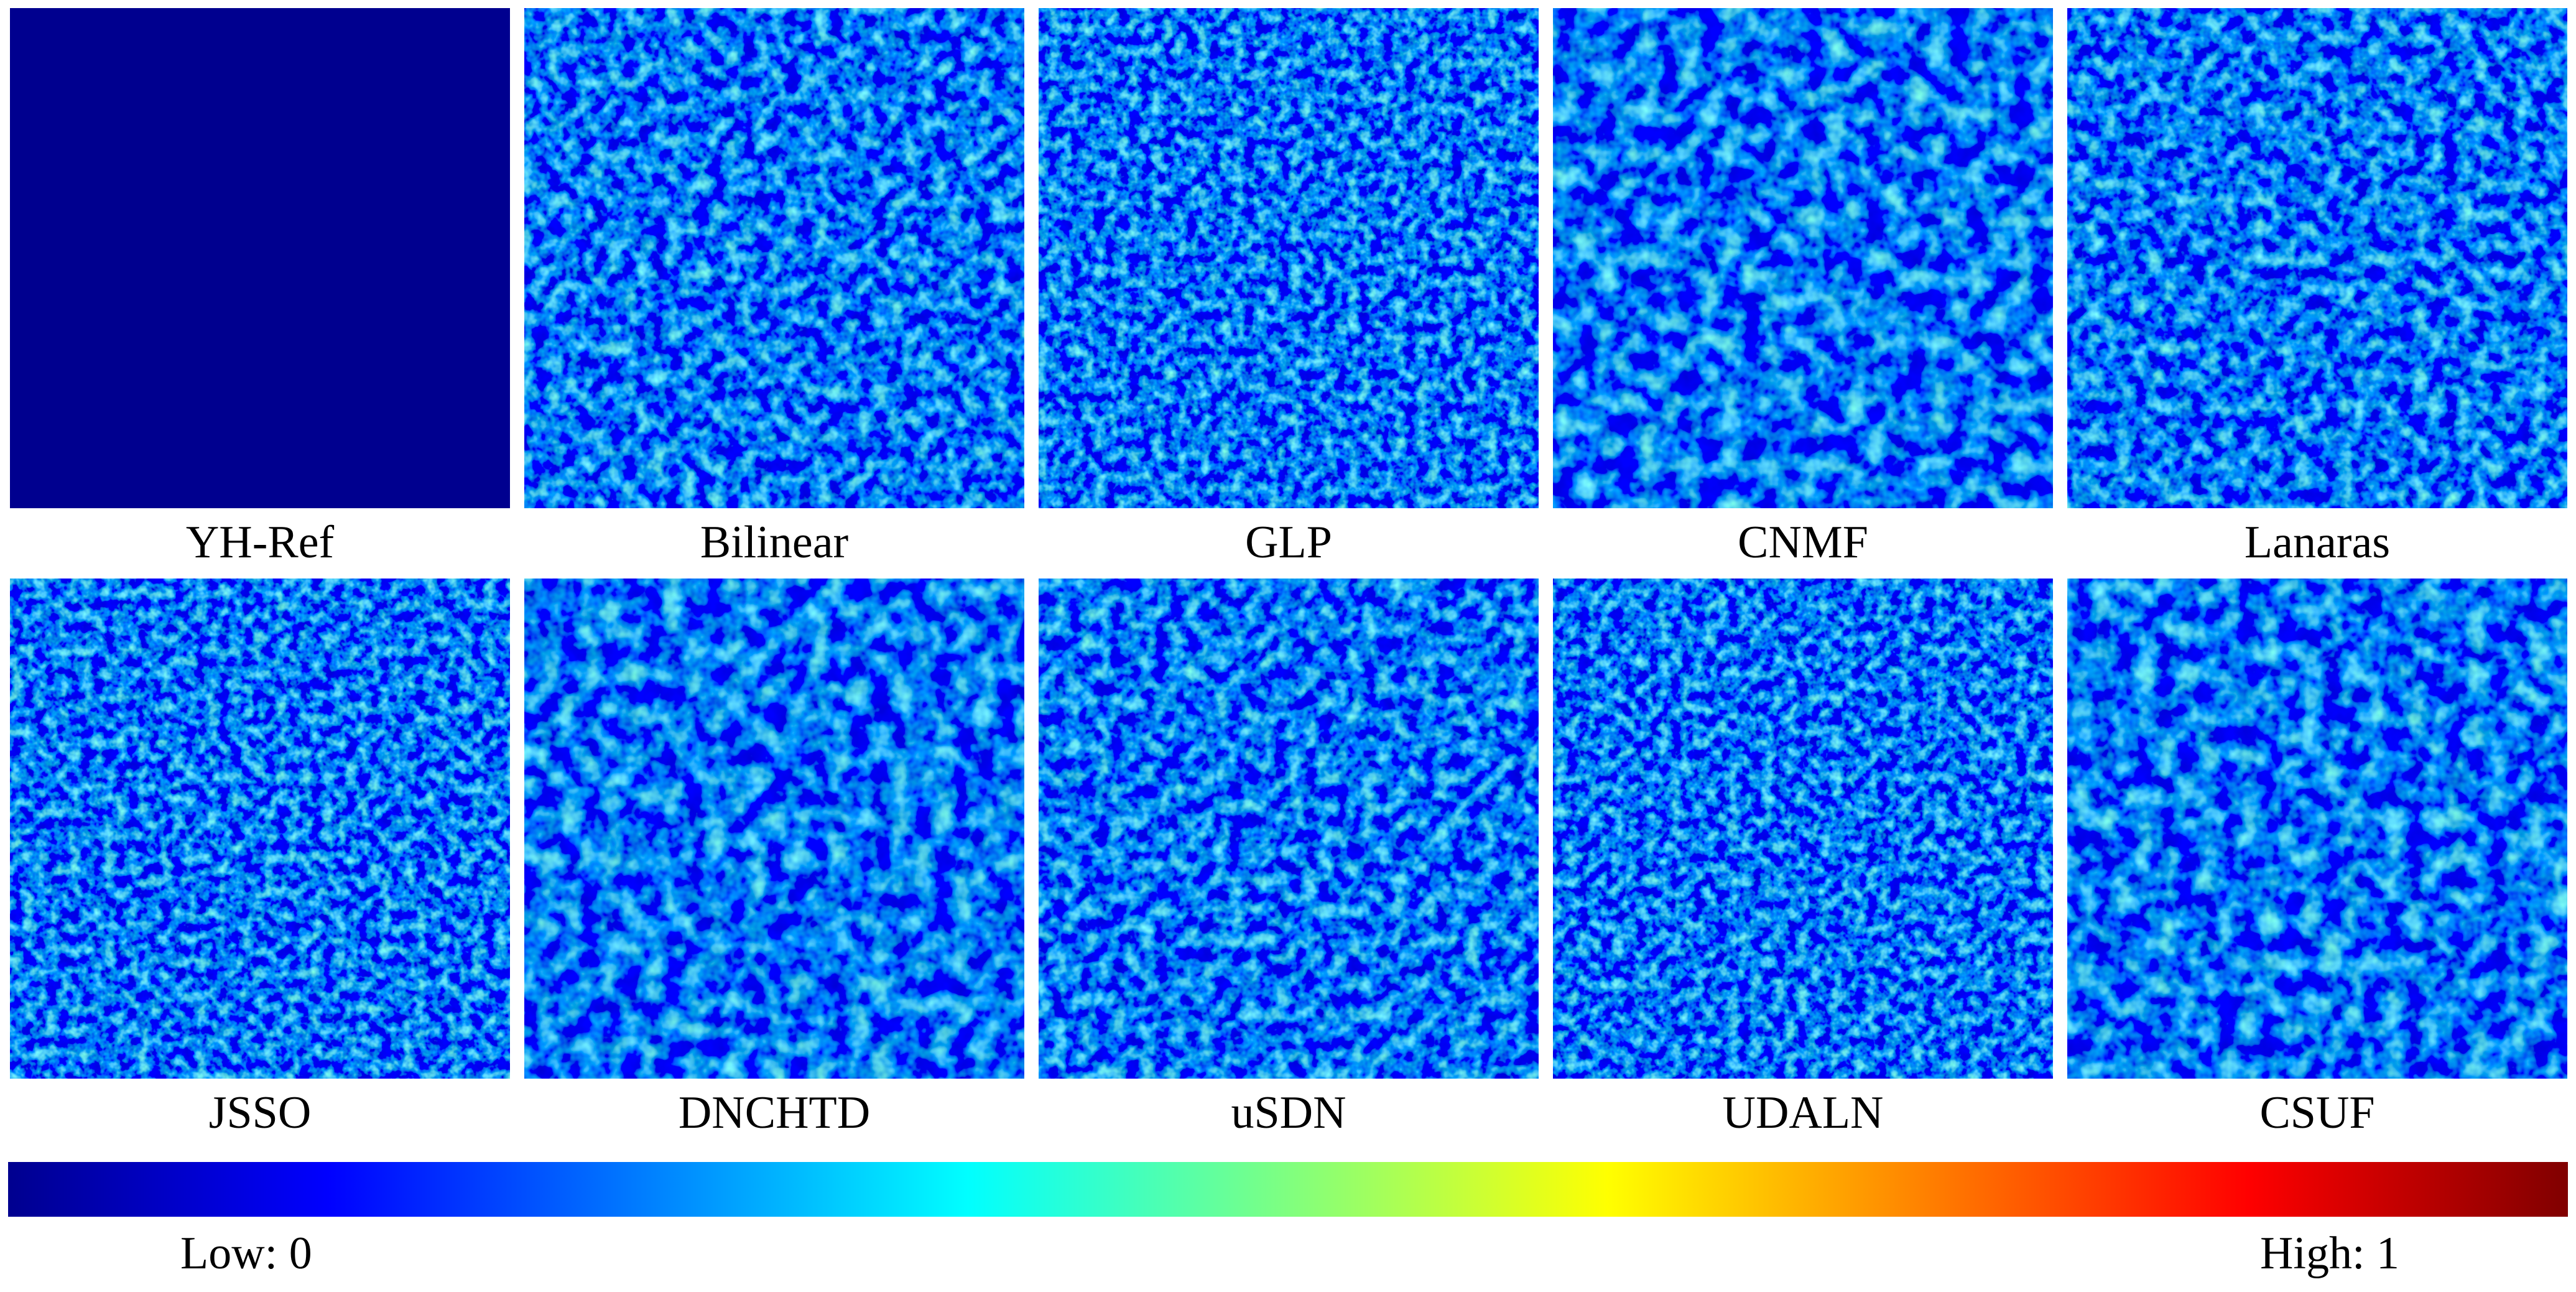 Image resolution: width=2576 pixels, height=1292 pixels. What do you see at coordinates (1804, 1112) in the screenshot?
I see `panel-label: UDALN` at bounding box center [1804, 1112].